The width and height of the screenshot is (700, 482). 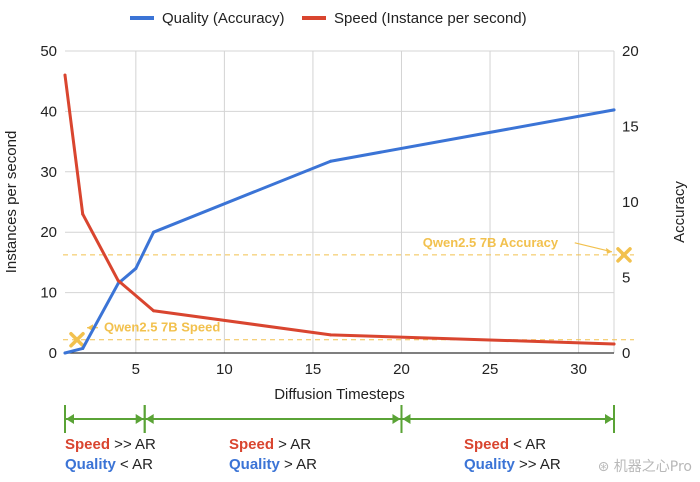 I want to click on x-tick-label: 25, so click(x=490, y=369).